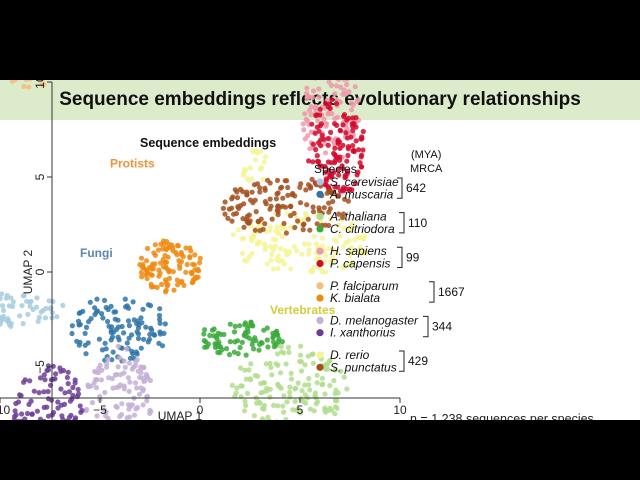  Describe the element at coordinates (132, 164) in the screenshot. I see `cluster-label: Protists` at that location.